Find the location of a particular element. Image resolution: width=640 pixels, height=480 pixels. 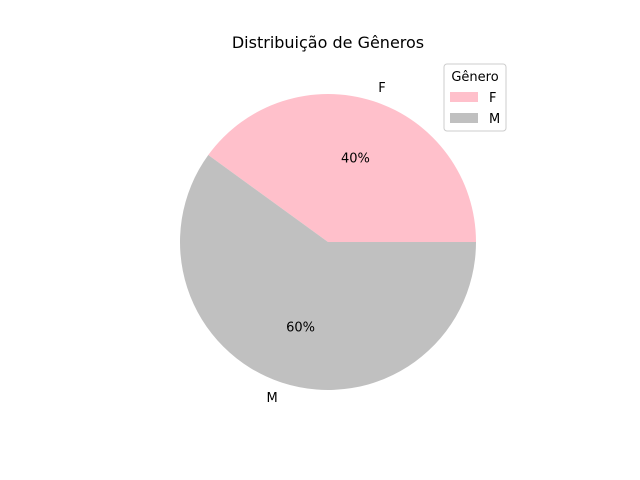

slice-label-m: M is located at coordinates (271, 398).